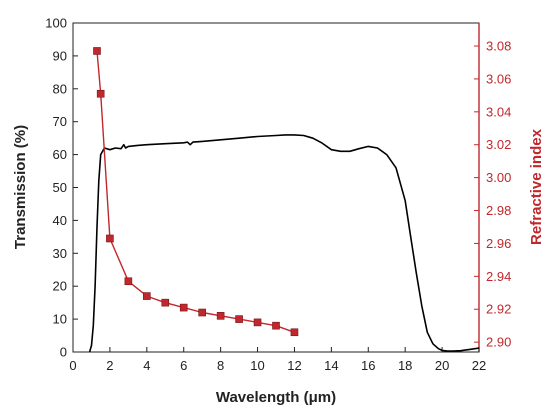 Image resolution: width=550 pixels, height=415 pixels. Describe the element at coordinates (60, 121) in the screenshot. I see `left-tick-label: 70` at that location.